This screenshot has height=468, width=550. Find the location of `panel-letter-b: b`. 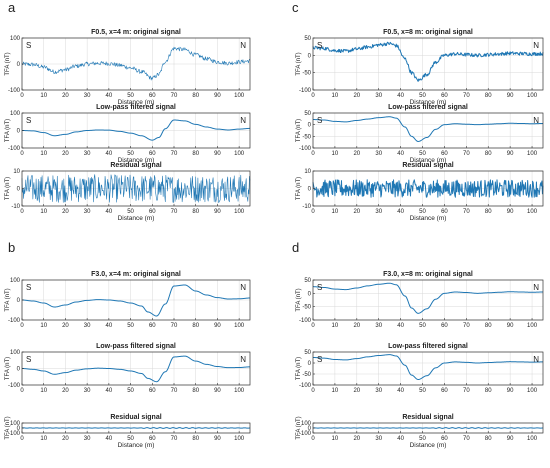

panel-letter-b: b is located at coordinates (11, 247).